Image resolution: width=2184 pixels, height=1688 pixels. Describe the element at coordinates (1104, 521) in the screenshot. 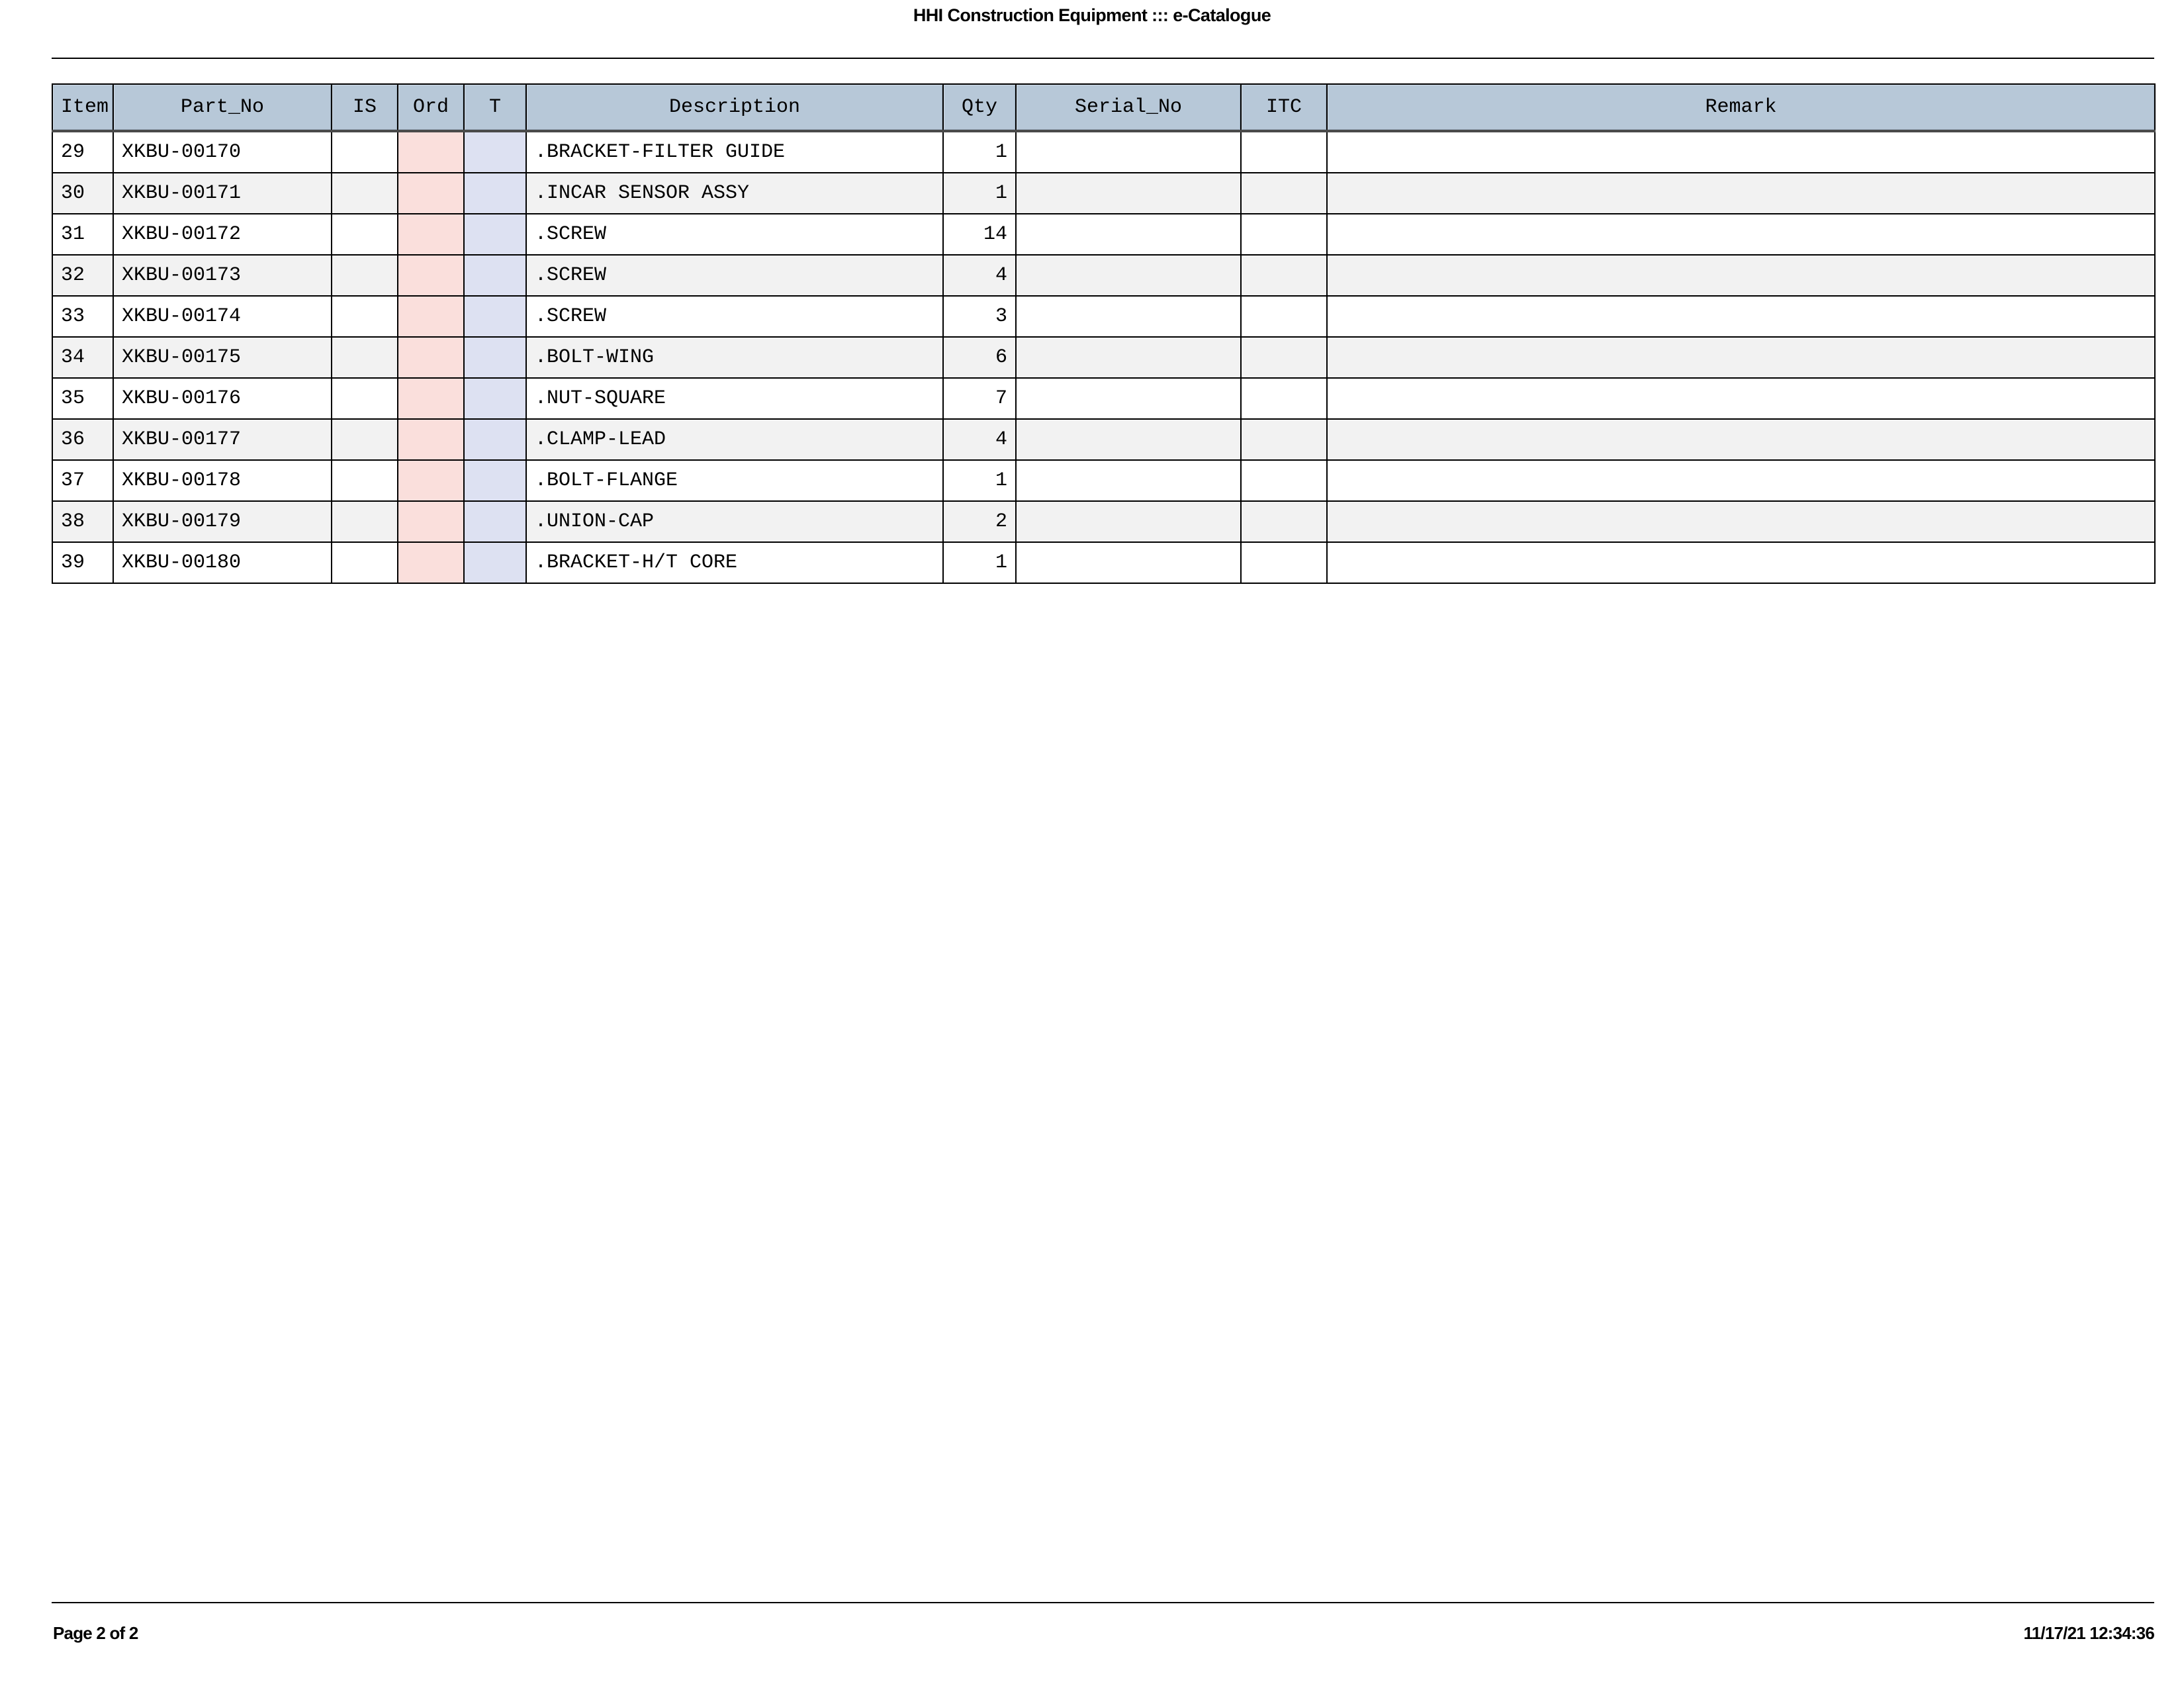

I see `table-row: 38 XKBU-00179 .UNION-CAP 2` at that location.